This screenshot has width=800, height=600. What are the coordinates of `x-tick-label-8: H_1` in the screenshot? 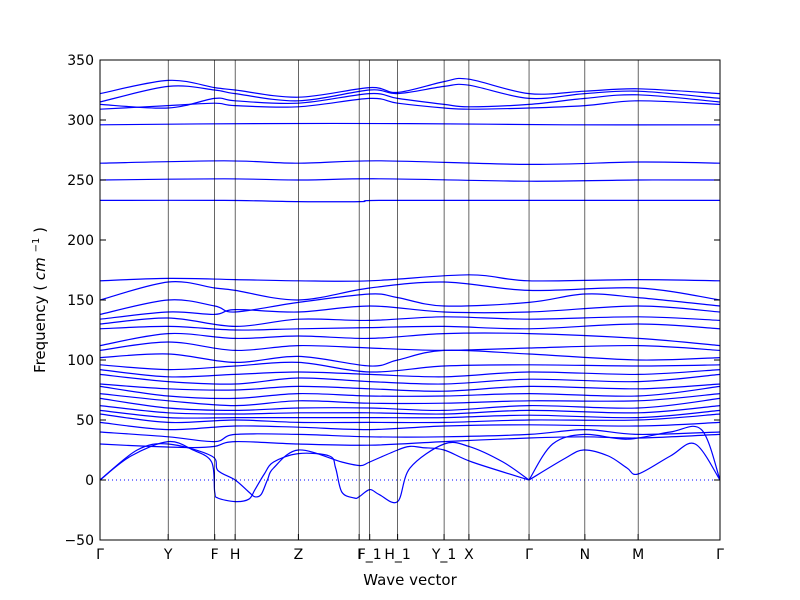 It's located at (397, 555).